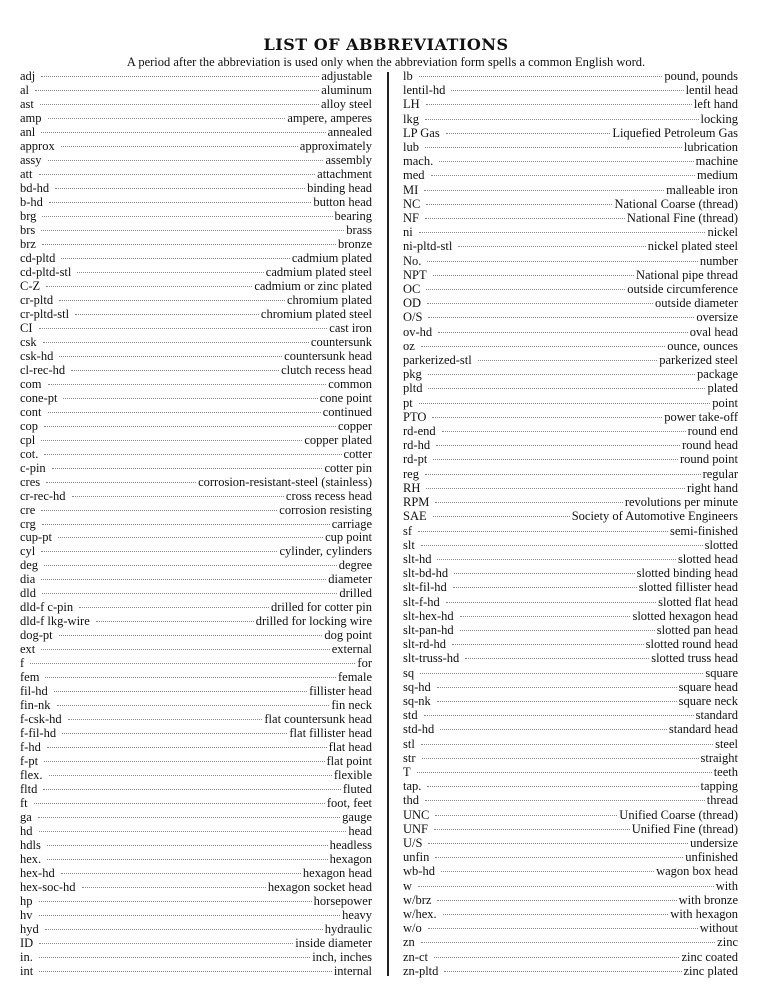 The image size is (772, 1000). Describe the element at coordinates (421, 970) in the screenshot. I see `abbreviation: zn-pltd` at that location.